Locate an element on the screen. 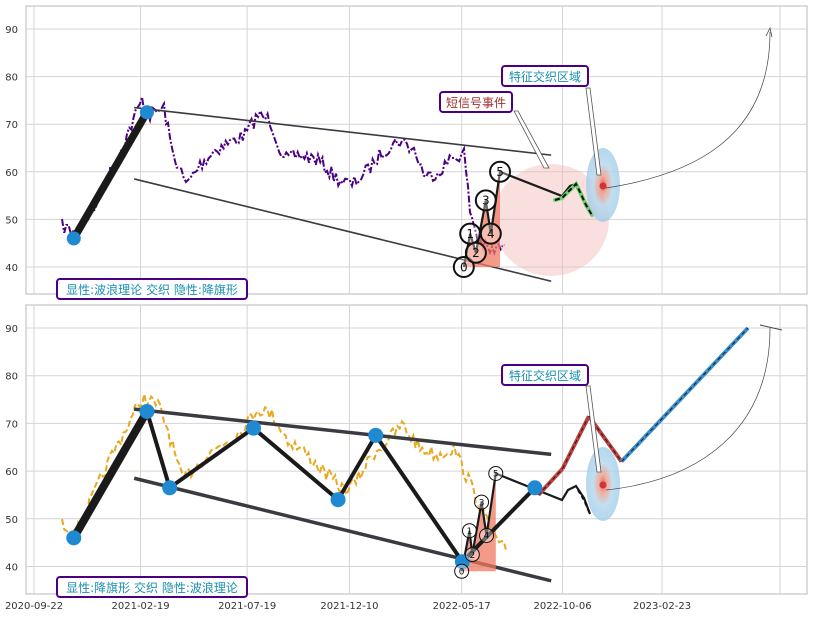 Image resolution: width=813 pixels, height=617 pixels. zone-callout-bottom-text: 特征交织区域 is located at coordinates (545, 375).